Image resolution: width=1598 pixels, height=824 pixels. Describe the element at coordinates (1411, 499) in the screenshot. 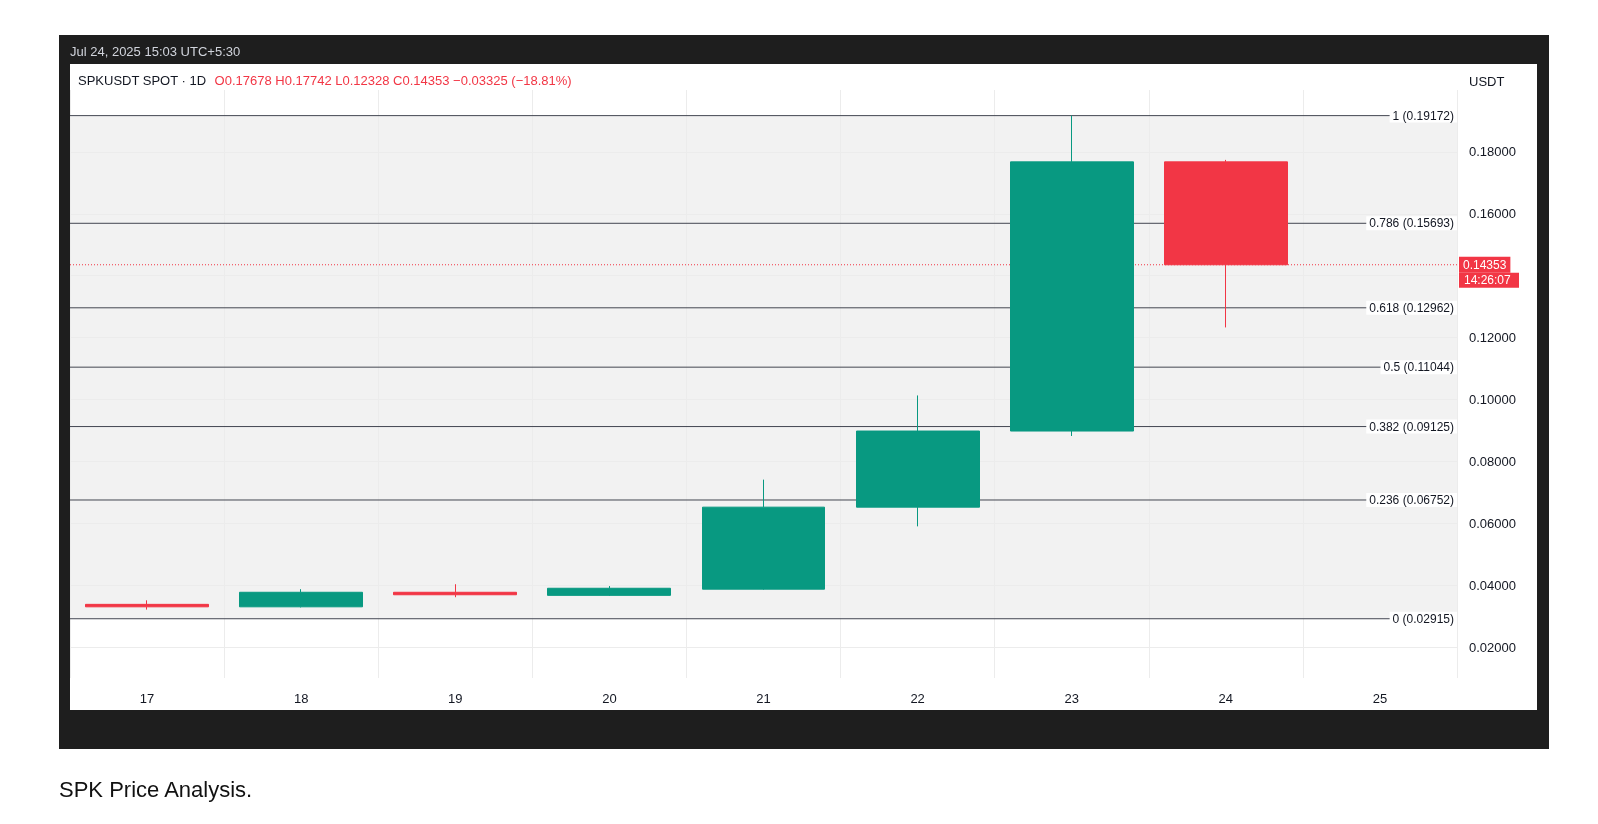

I see `ref-line-label: 0.236 (0.06752)` at that location.